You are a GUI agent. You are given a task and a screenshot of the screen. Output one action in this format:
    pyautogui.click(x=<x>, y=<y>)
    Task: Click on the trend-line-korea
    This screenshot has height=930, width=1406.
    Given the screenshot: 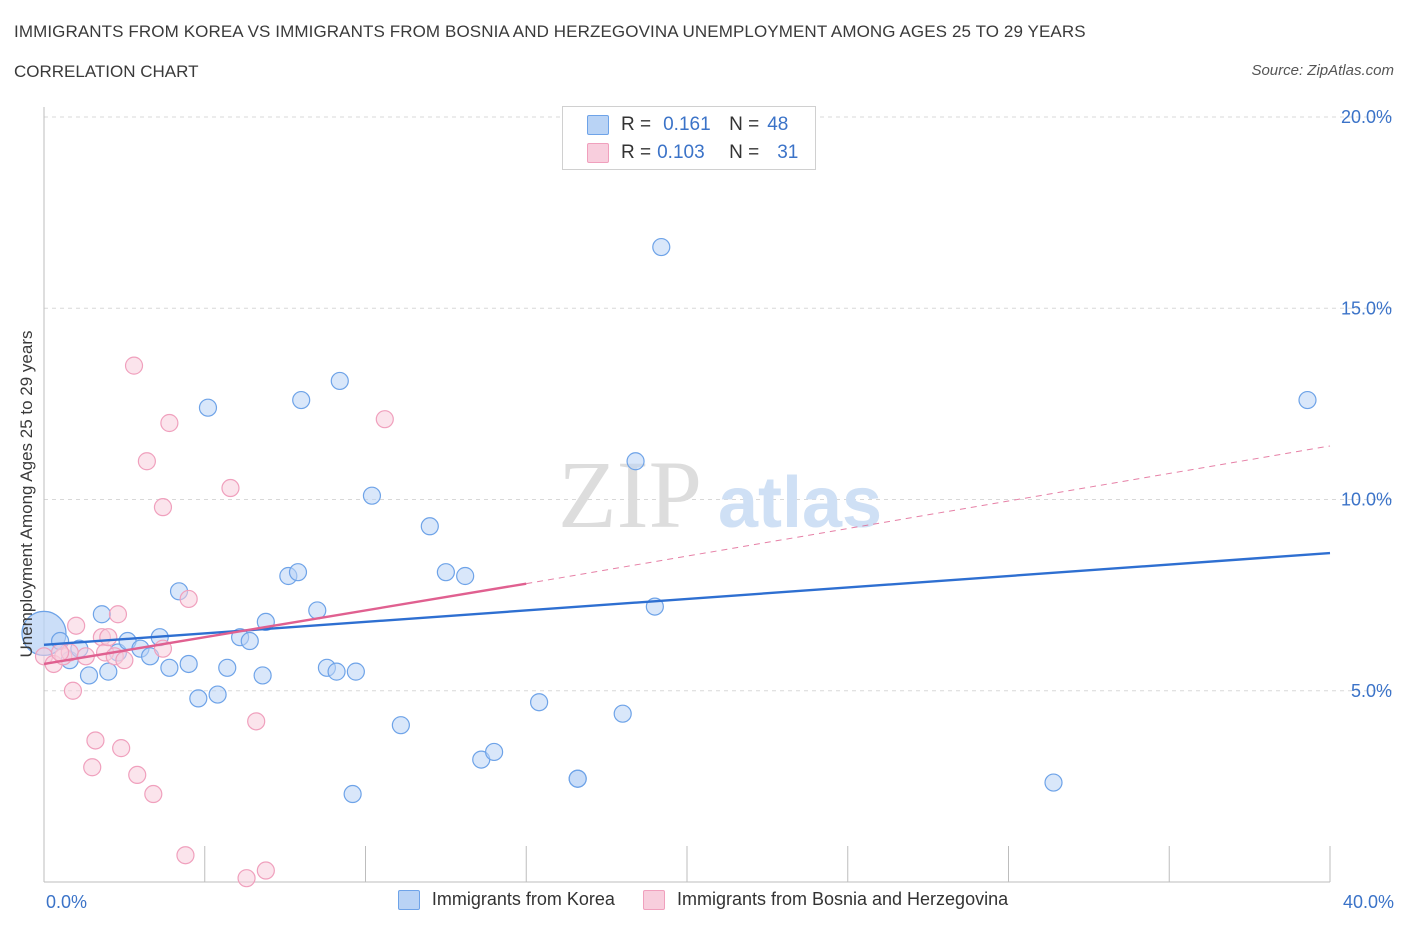 What is the action you would take?
    pyautogui.click(x=687, y=599)
    